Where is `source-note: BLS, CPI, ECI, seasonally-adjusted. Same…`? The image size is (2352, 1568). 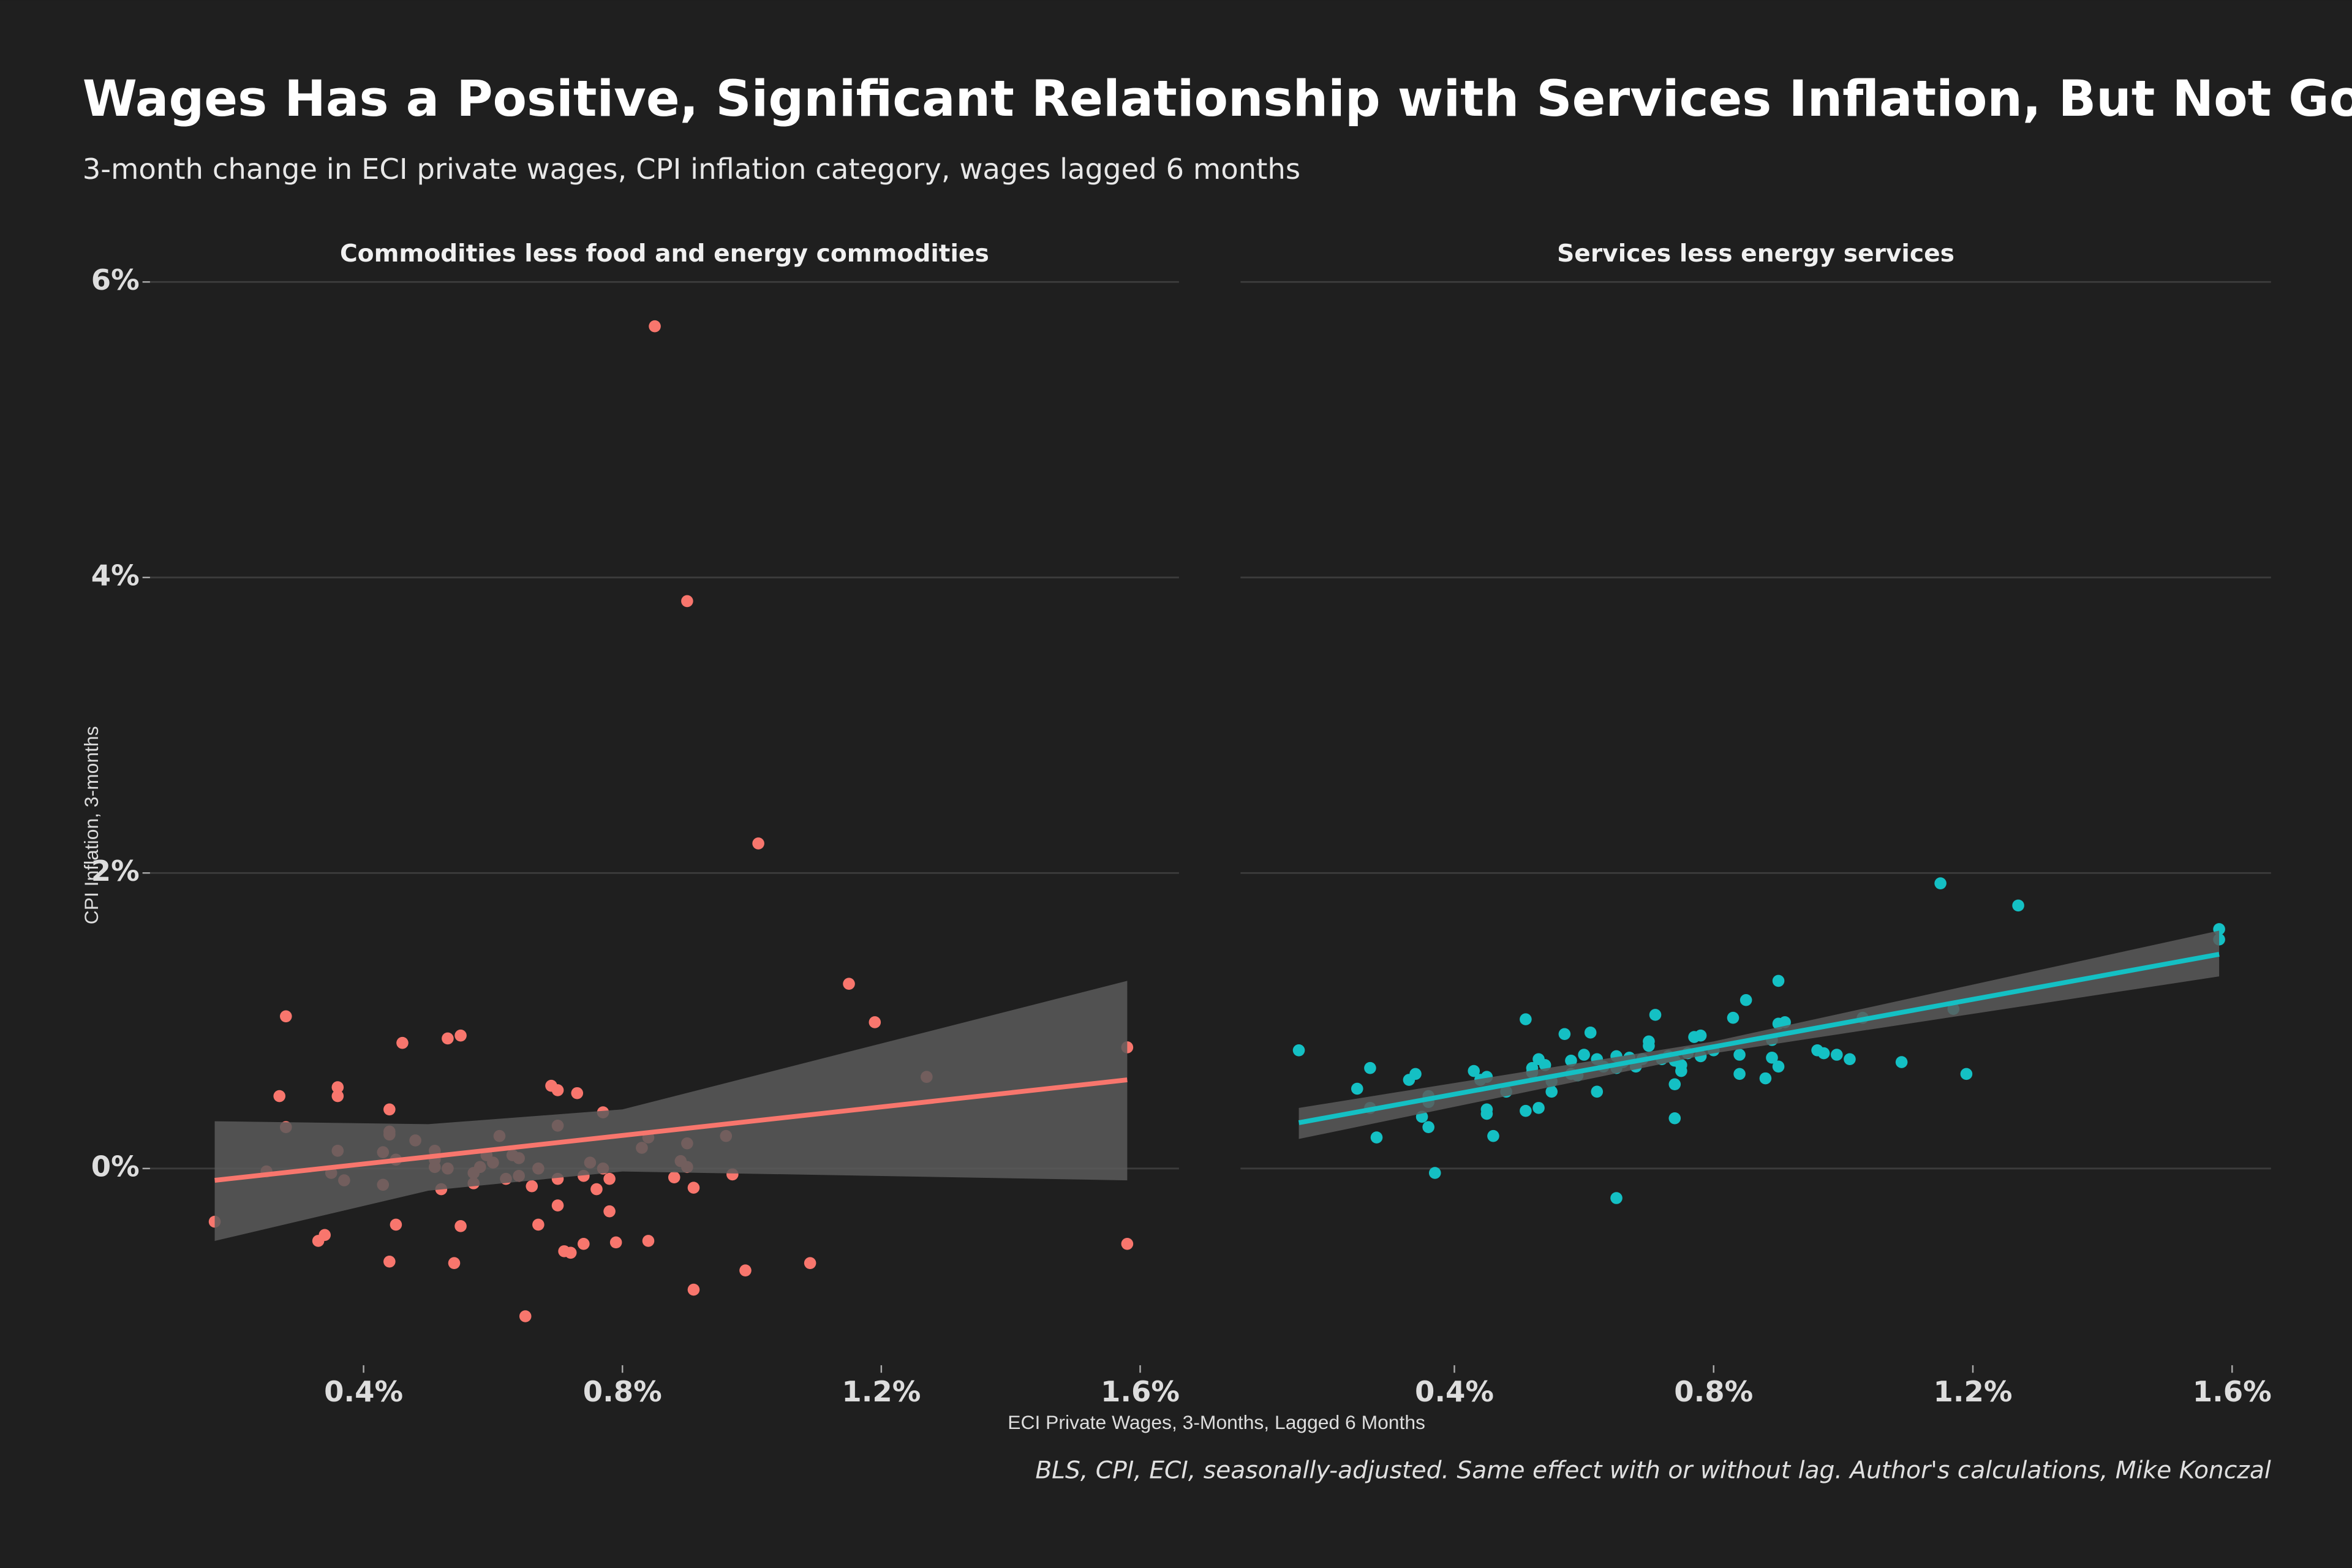
source-note: BLS, CPI, ECI, seasonally-adjusted. Same… is located at coordinates (1653, 1471).